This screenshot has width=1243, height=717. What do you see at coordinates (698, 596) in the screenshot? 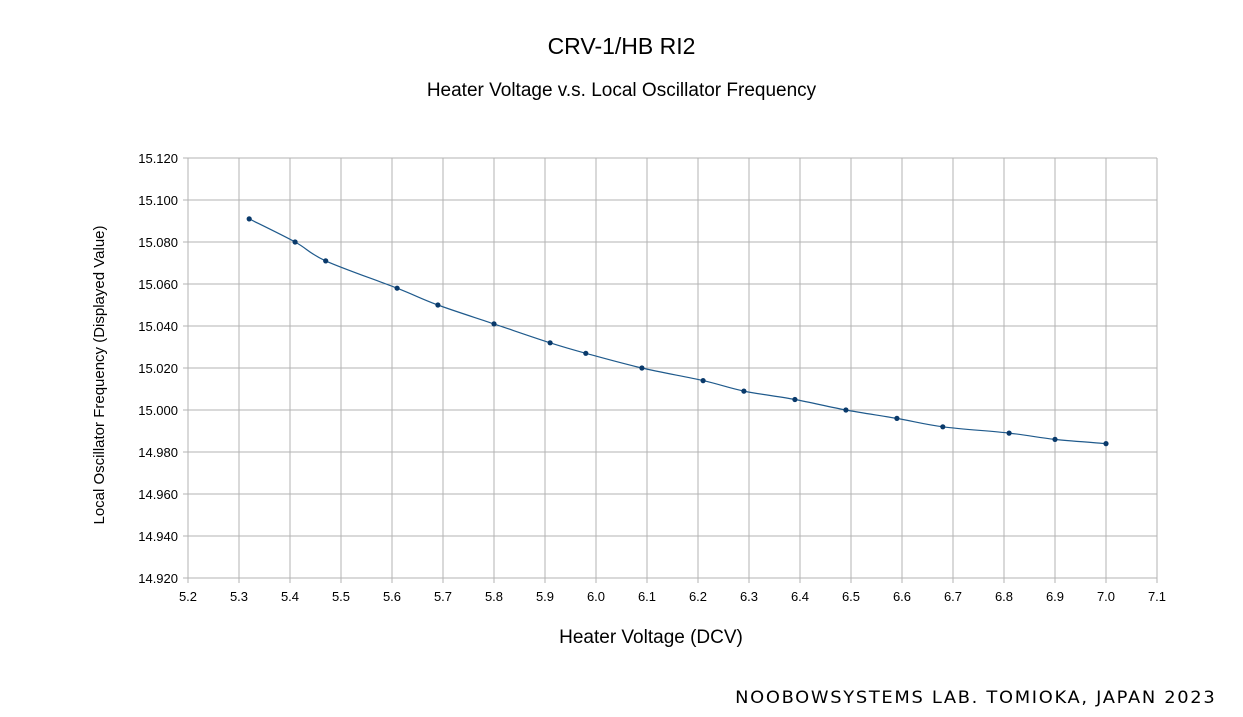
I see `x-tick-label: 6.2` at bounding box center [698, 596].